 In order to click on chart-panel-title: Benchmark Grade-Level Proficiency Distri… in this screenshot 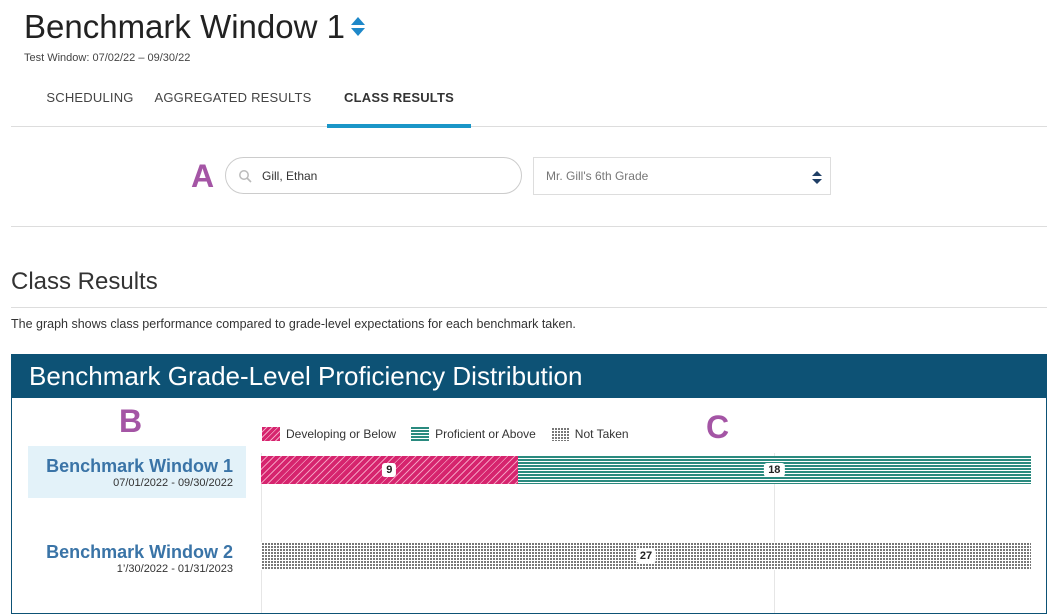, I will do `click(529, 376)`.